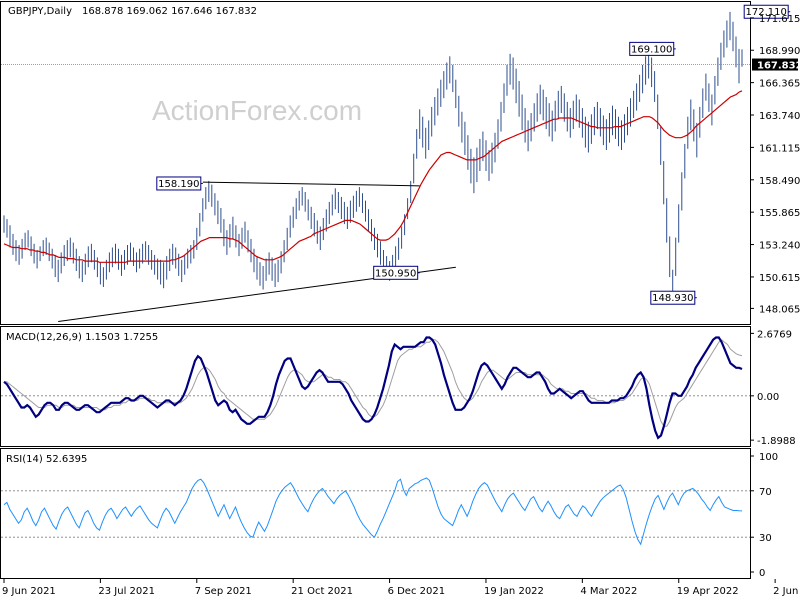  I want to click on rsi-axis-label: 0, so click(762, 573).